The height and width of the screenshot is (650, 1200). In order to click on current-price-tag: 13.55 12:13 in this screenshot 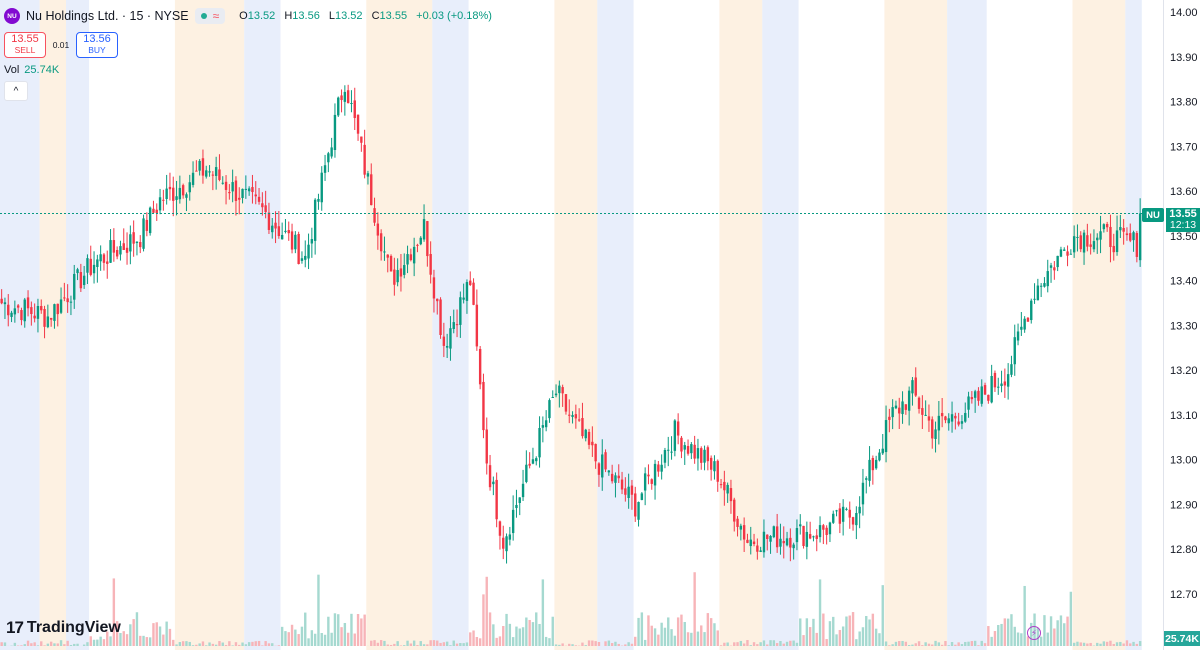, I will do `click(1183, 220)`.